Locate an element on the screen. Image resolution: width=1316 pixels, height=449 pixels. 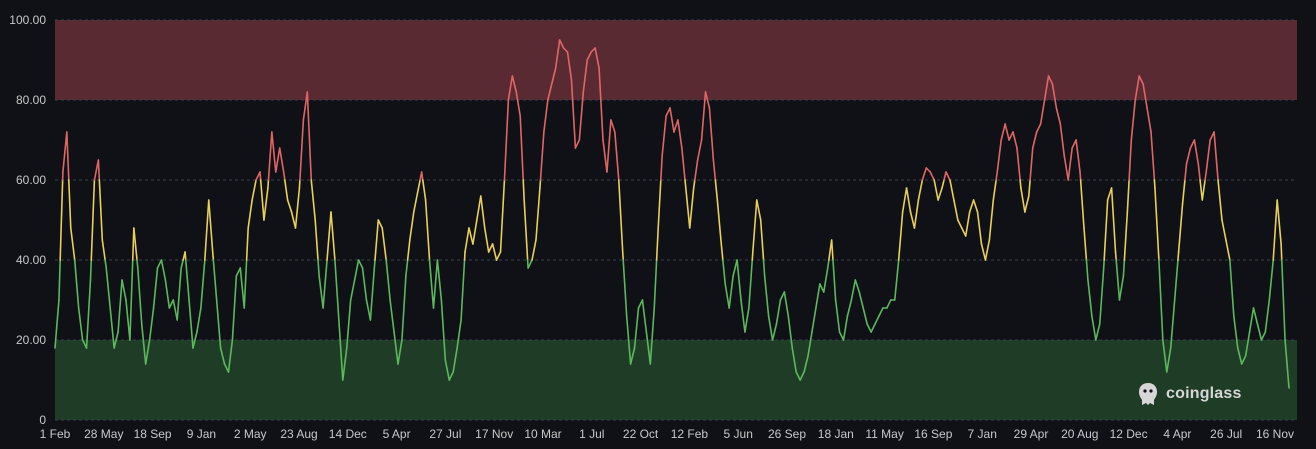
y-tick-label: 80.00 is located at coordinates (31, 100).